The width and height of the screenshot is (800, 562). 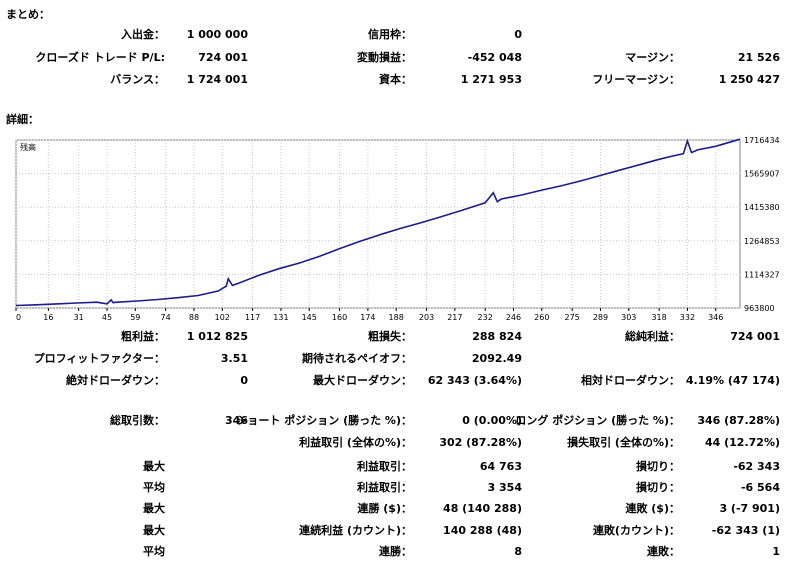 What do you see at coordinates (485, 316) in the screenshot?
I see `x-tick-label: 232` at bounding box center [485, 316].